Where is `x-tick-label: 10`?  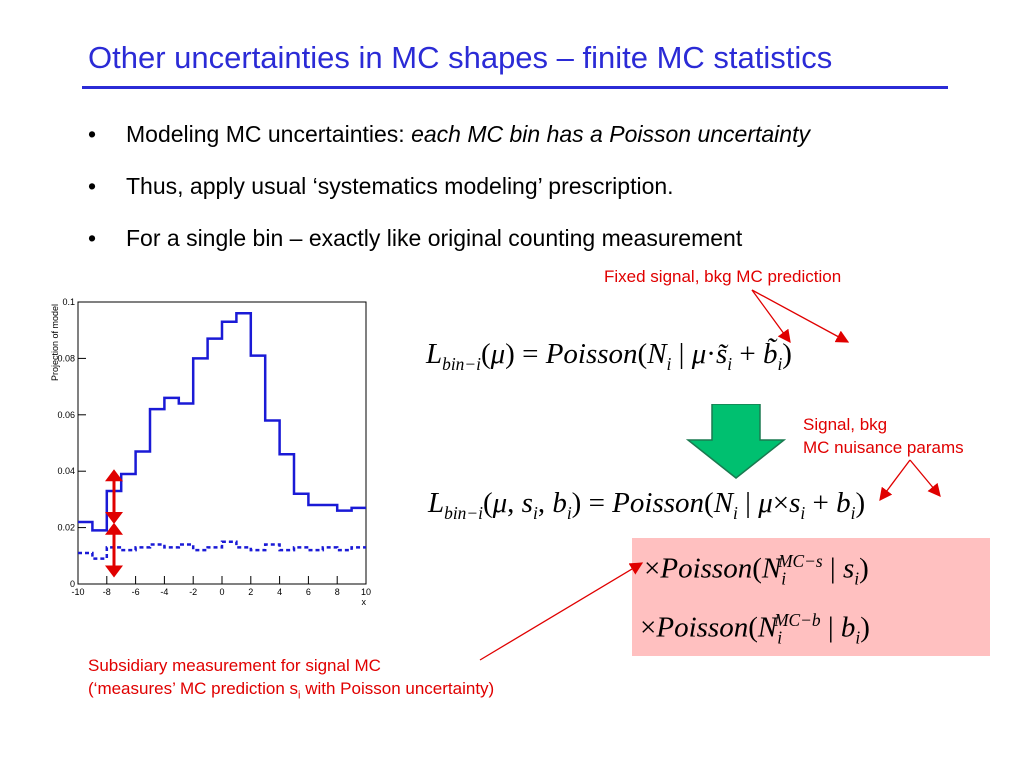
x-tick-label: 10 is located at coordinates (366, 592).